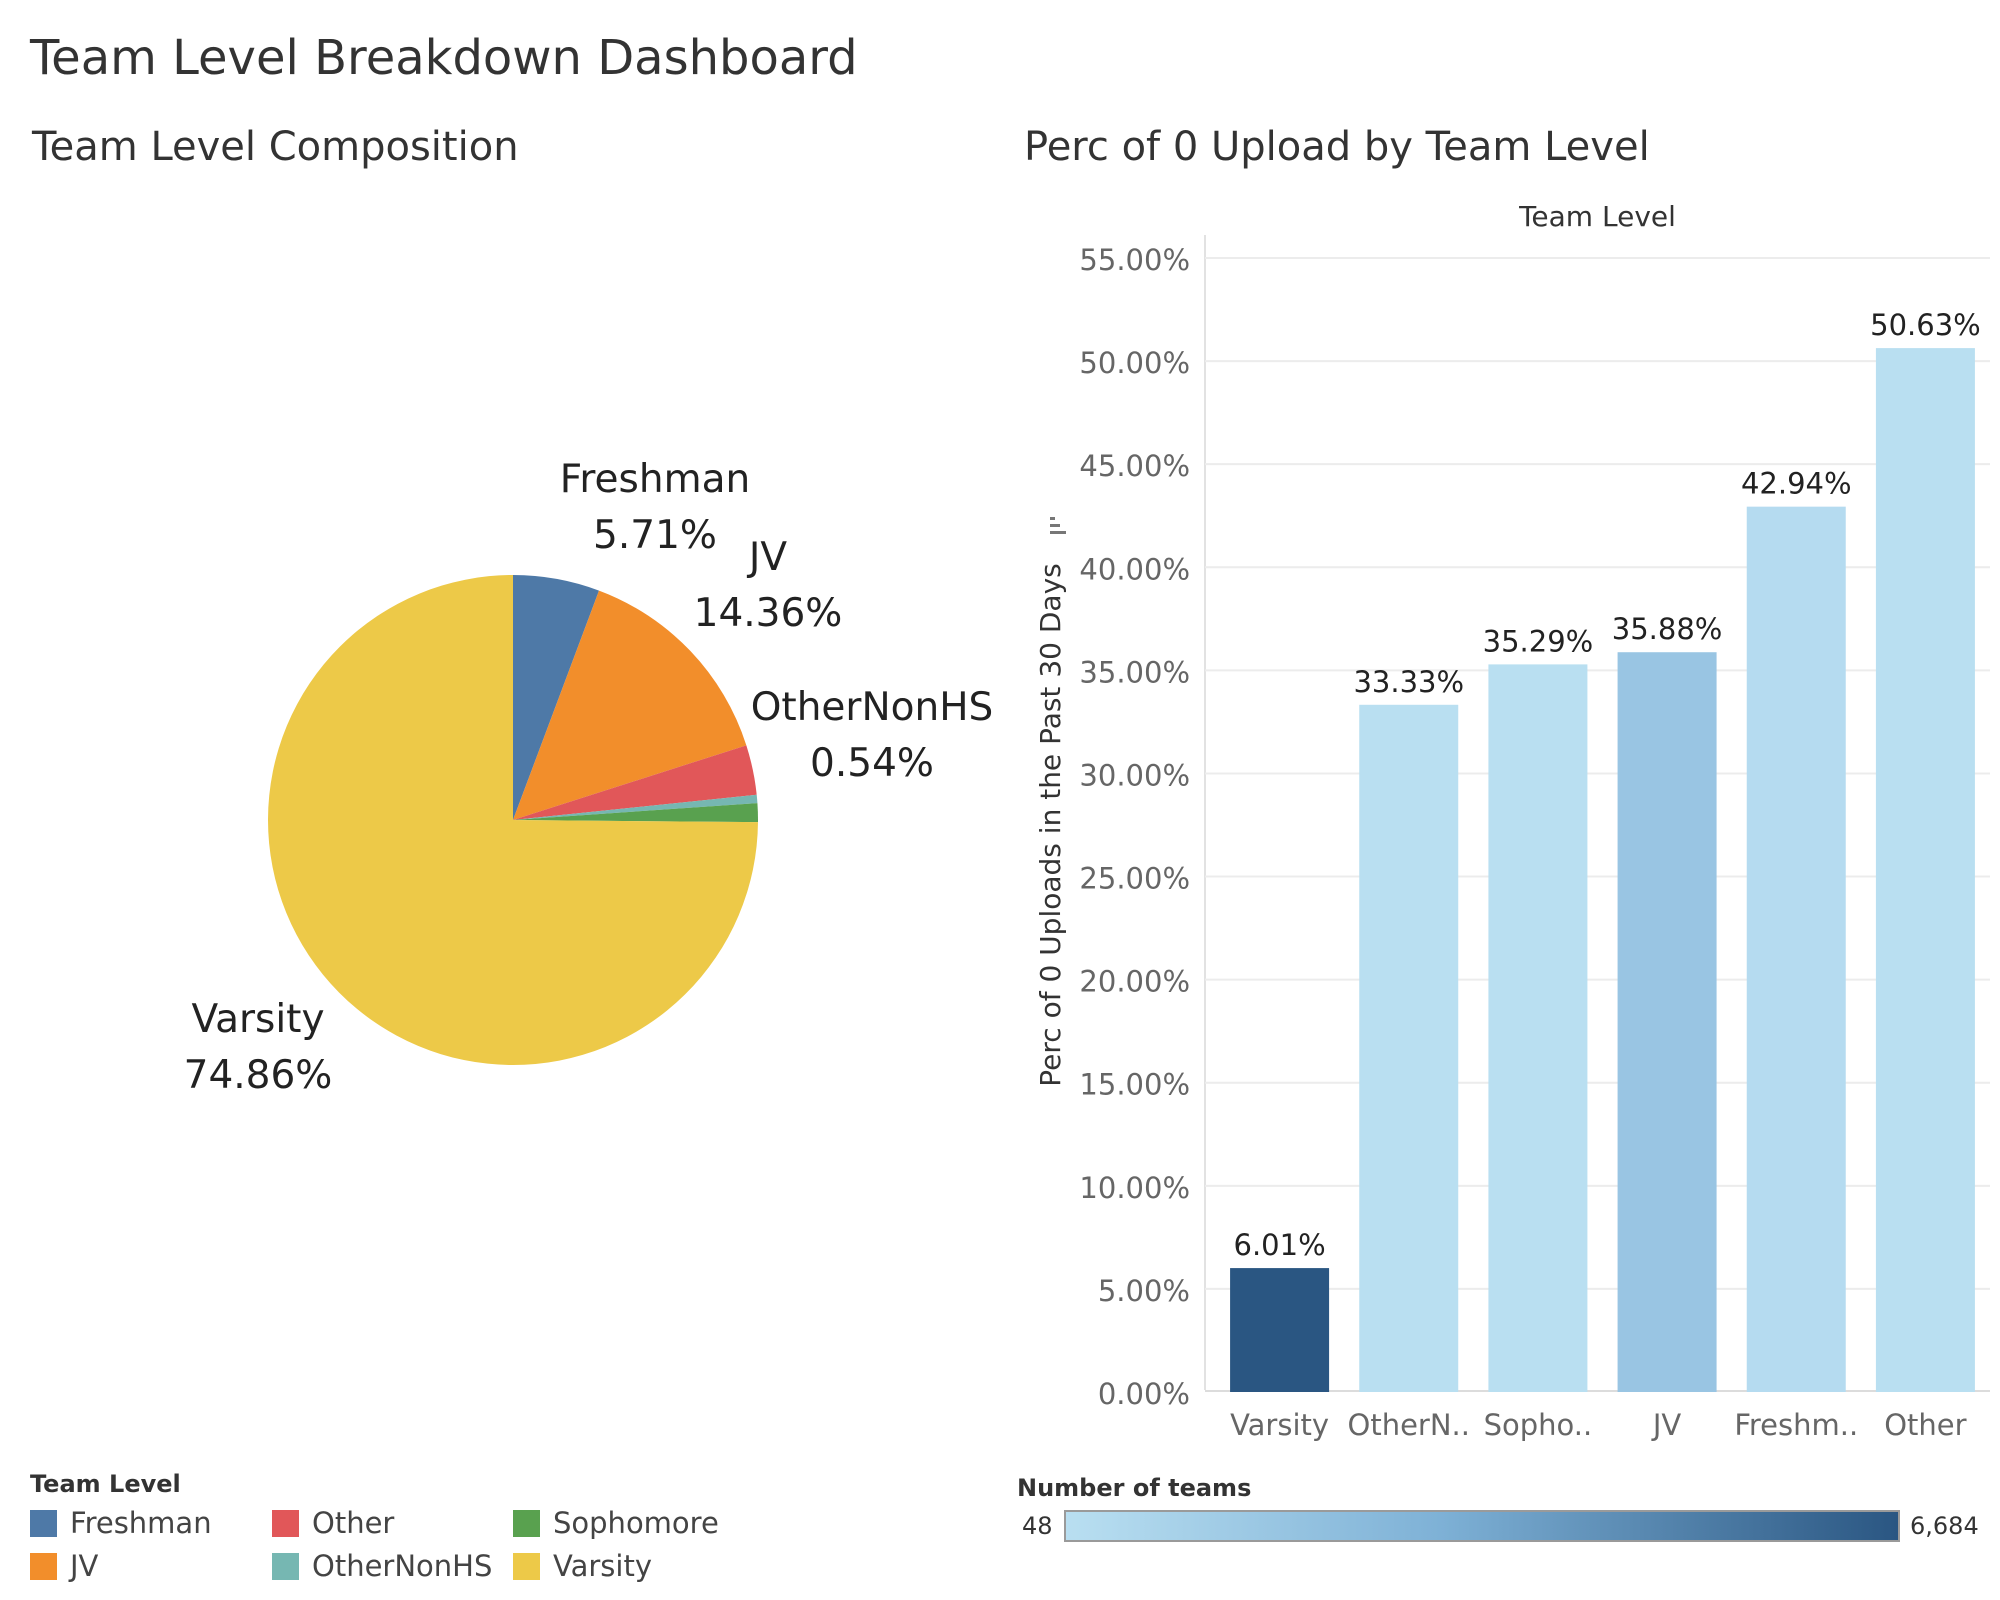  Describe the element at coordinates (141, 1523) in the screenshot. I see `legend-label: Freshman` at that location.